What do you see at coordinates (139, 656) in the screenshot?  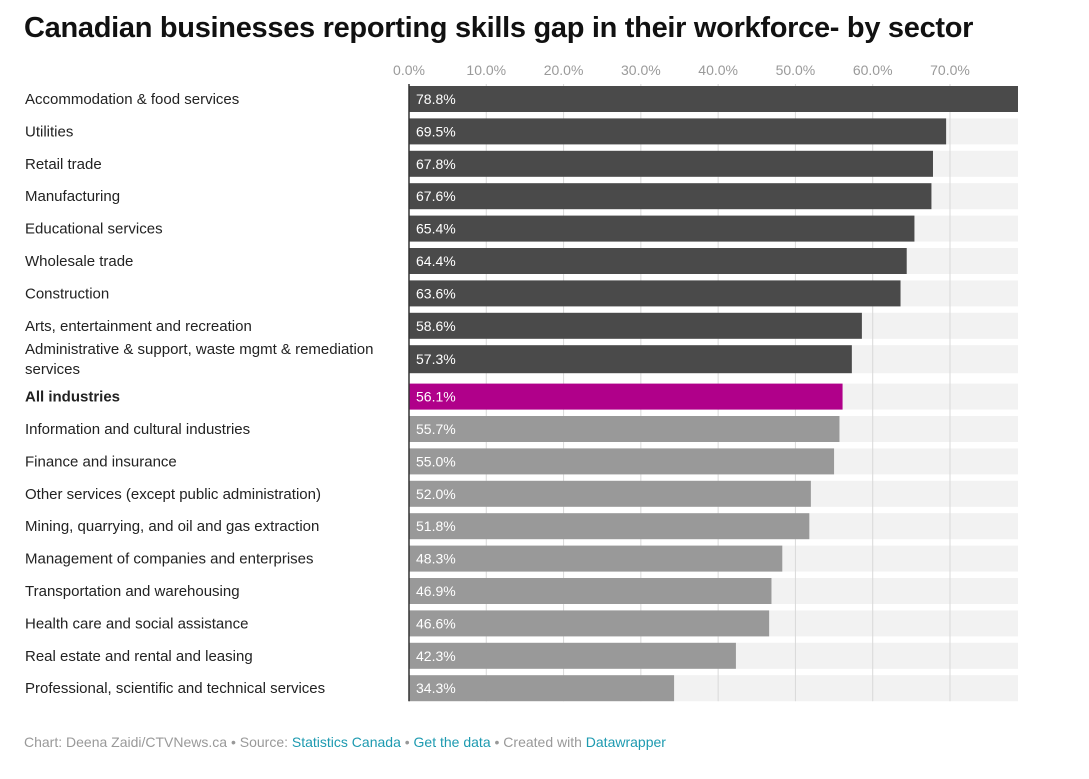 I see `category-label: Real estate and rental and leasing` at bounding box center [139, 656].